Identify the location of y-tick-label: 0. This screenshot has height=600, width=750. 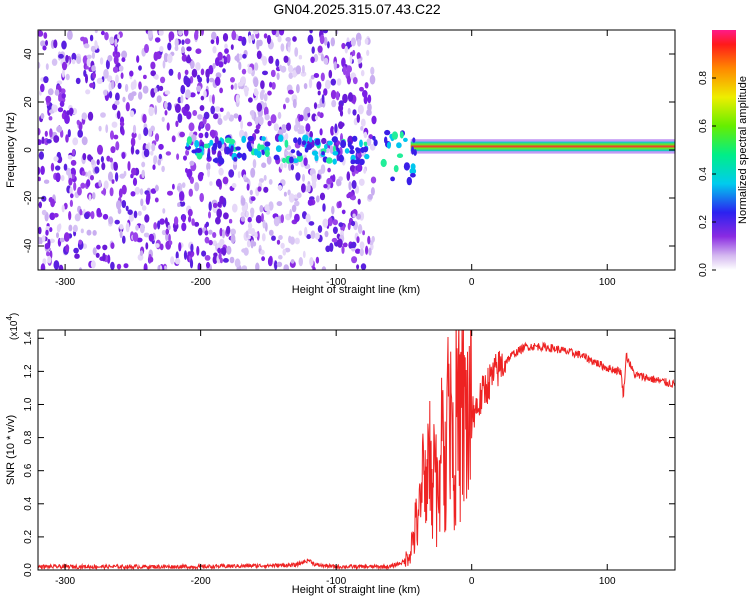
(28, 150).